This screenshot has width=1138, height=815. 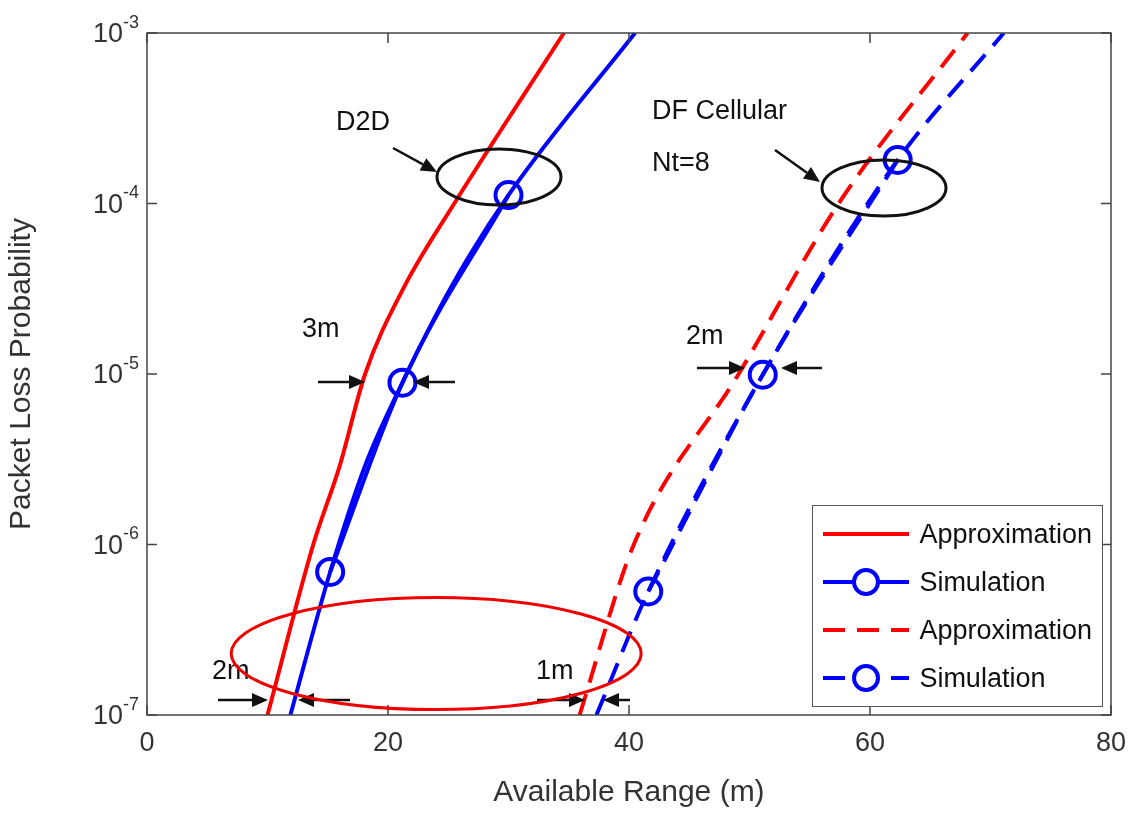 What do you see at coordinates (629, 741) in the screenshot?
I see `x-tick-label: 40` at bounding box center [629, 741].